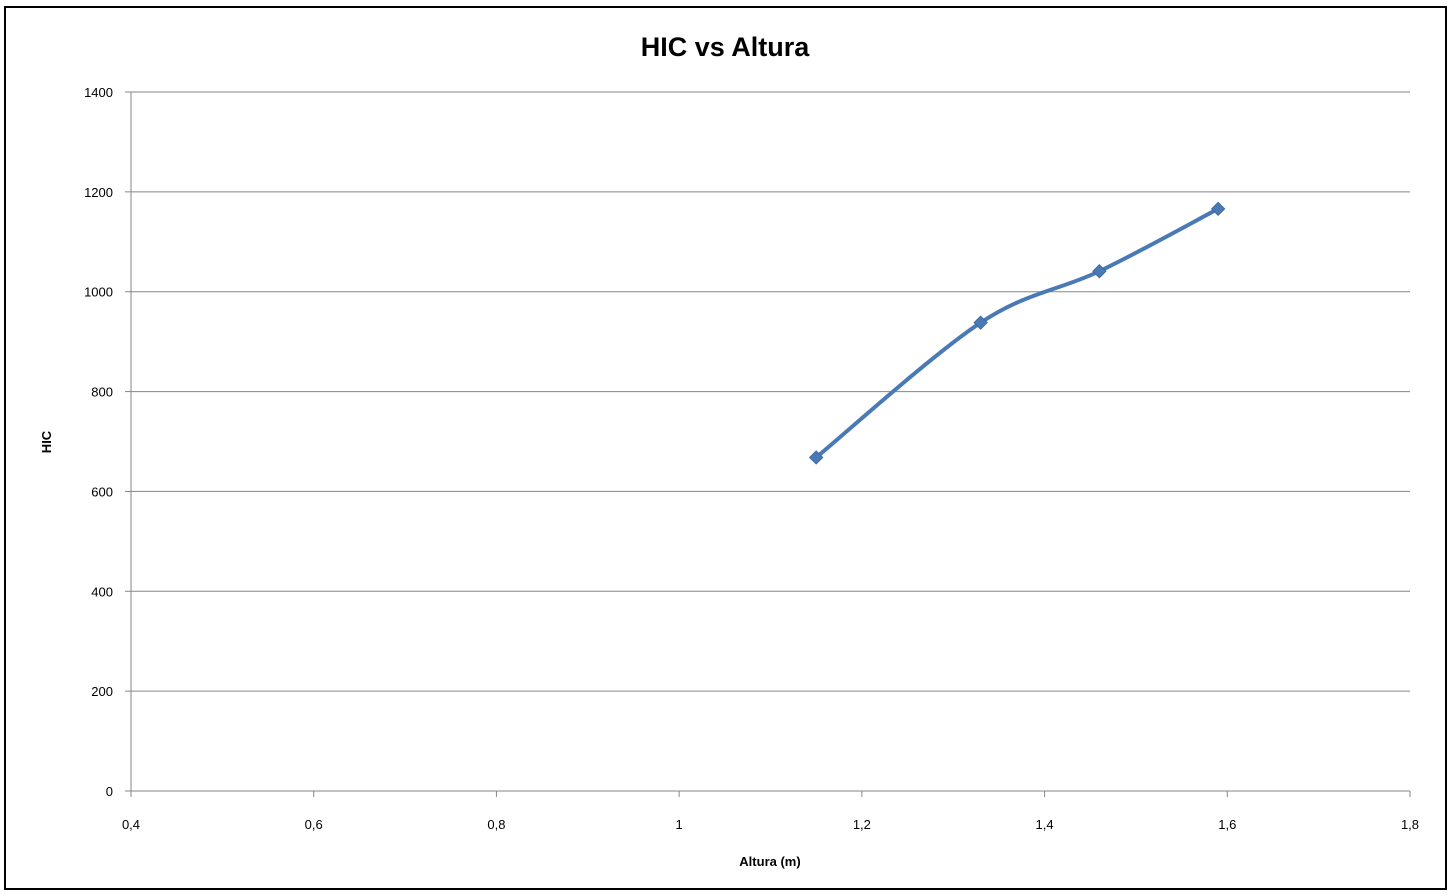 This screenshot has width=1455, height=896. I want to click on x-tick-label: 1,8, so click(1410, 824).